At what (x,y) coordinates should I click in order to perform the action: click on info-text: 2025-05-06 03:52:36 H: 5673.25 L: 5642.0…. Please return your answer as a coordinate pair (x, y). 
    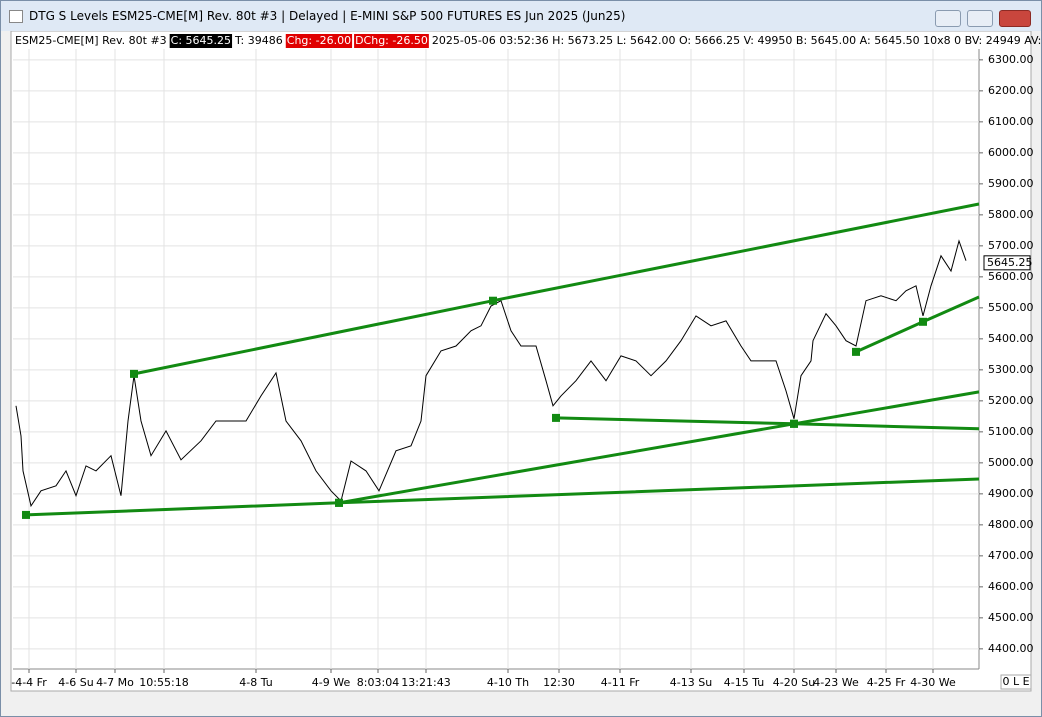
    Looking at the image, I should click on (736, 40).